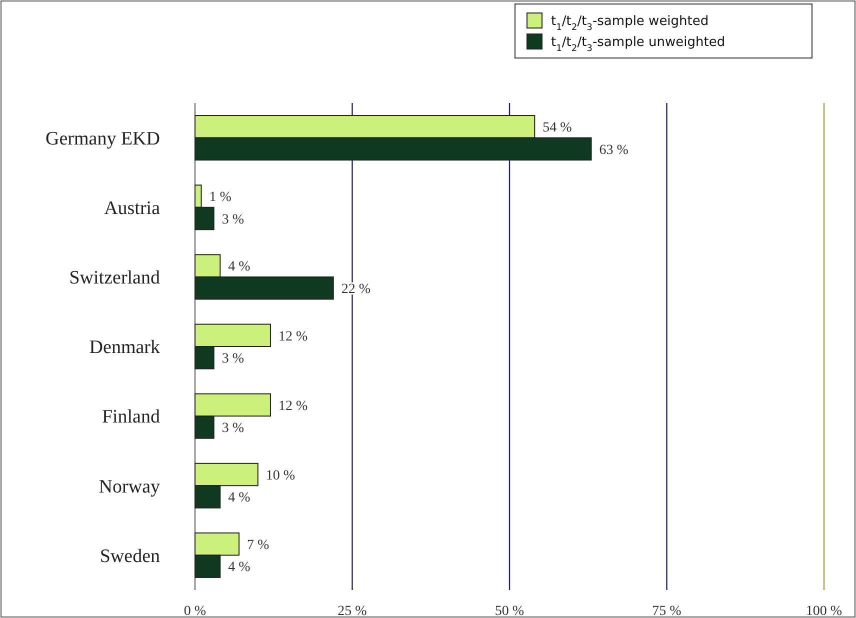  What do you see at coordinates (281, 476) in the screenshot?
I see `data-label: 10 %` at bounding box center [281, 476].